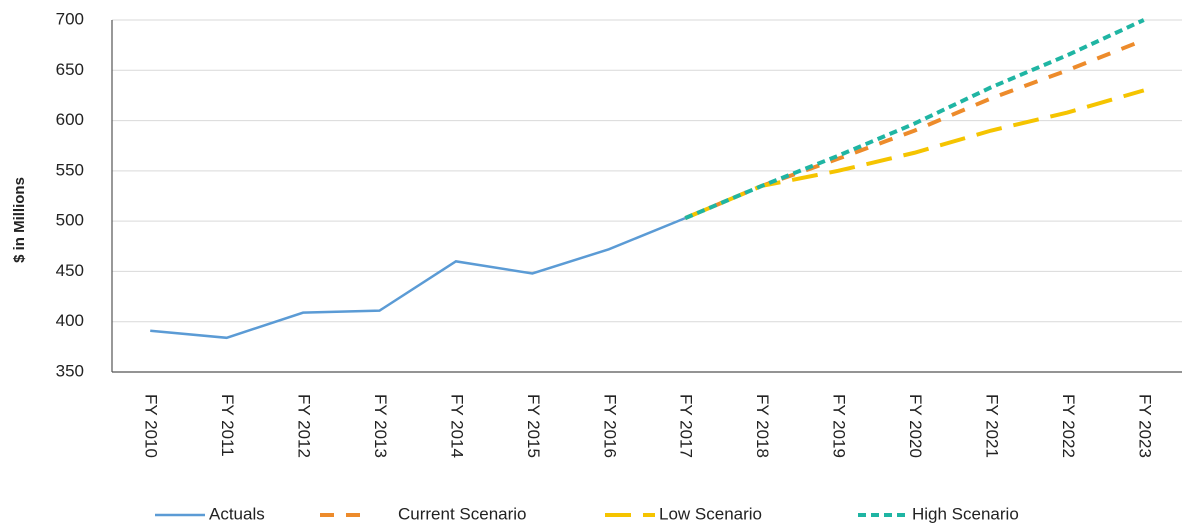  Describe the element at coordinates (462, 513) in the screenshot. I see `legend-label: Current Scenario` at that location.